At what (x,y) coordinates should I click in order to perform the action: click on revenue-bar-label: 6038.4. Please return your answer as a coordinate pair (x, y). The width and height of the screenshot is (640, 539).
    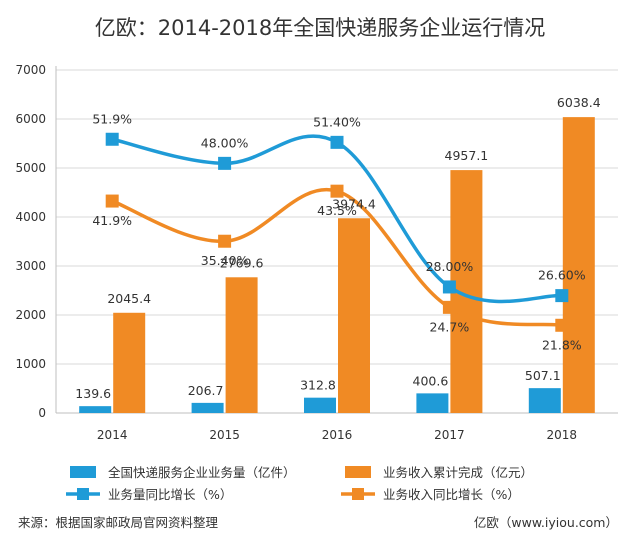
    Looking at the image, I should click on (579, 102).